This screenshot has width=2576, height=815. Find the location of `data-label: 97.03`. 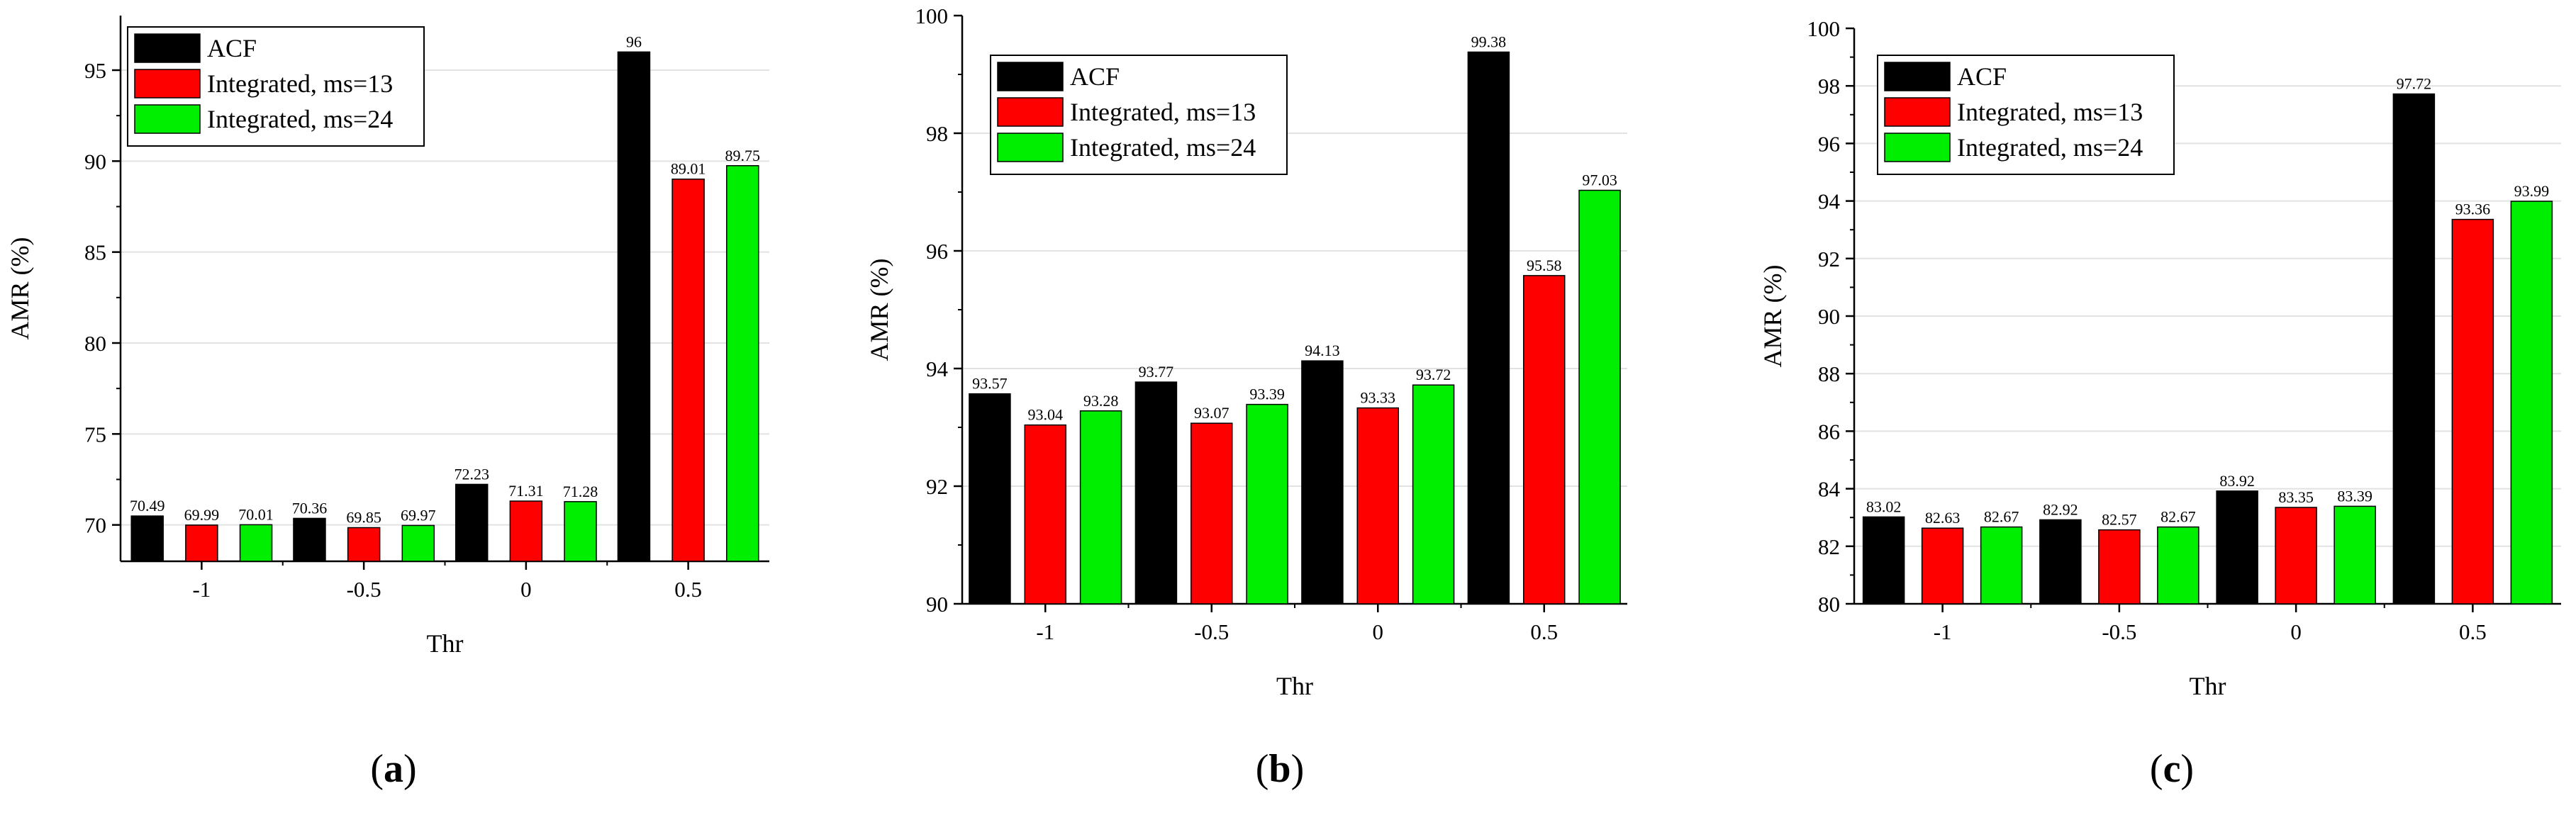

data-label: 97.03 is located at coordinates (1599, 180).